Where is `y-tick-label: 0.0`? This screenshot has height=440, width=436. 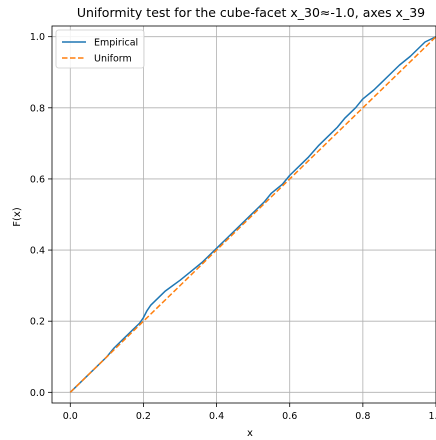 y-tick-label: 0.0 is located at coordinates (37, 393).